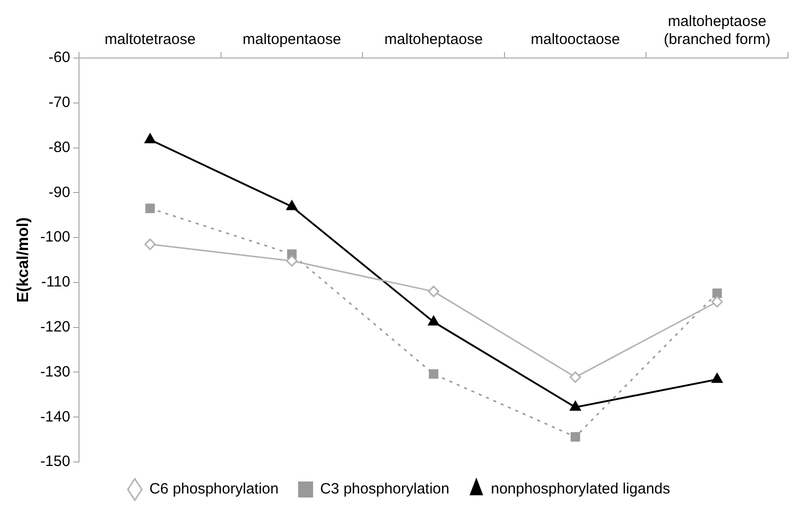 This screenshot has height=517, width=808. Describe the element at coordinates (59, 103) in the screenshot. I see `y-tick-label: -70` at that location.